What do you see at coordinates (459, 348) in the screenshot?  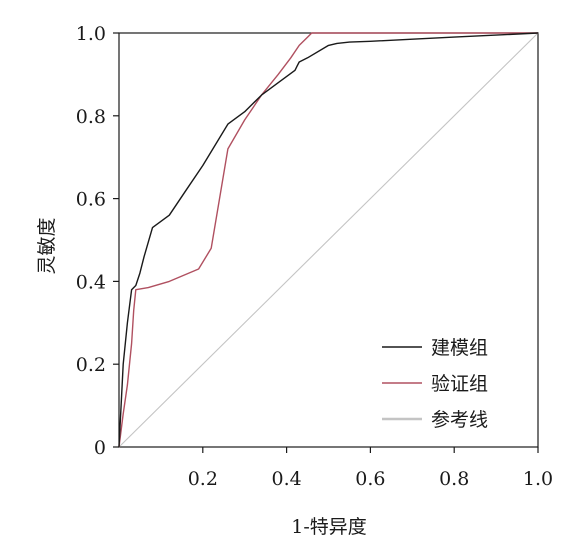 I see `legend-label-1: 建模组` at bounding box center [459, 348].